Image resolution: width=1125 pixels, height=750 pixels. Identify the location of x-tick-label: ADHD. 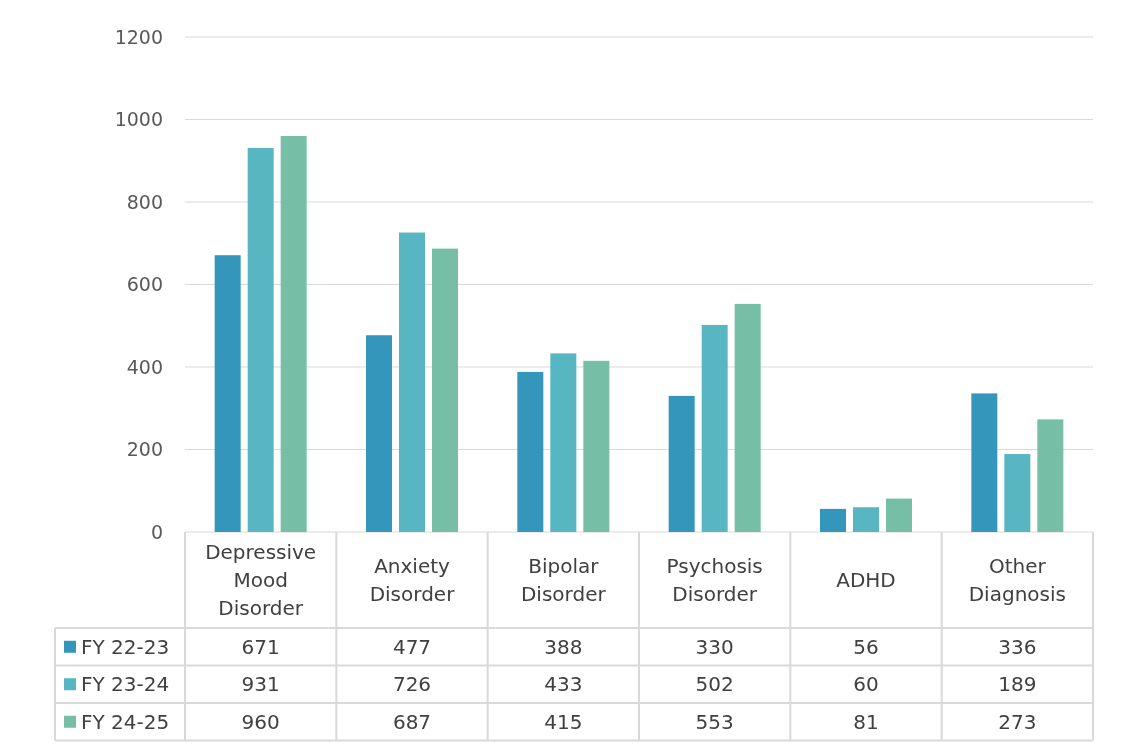
(866, 580).